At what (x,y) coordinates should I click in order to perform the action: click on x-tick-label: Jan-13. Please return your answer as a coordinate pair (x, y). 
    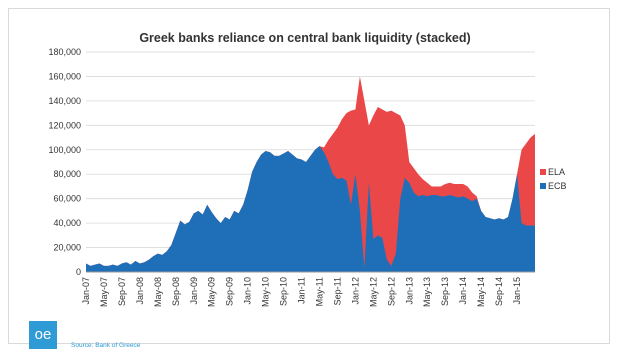
    Looking at the image, I should click on (409, 291).